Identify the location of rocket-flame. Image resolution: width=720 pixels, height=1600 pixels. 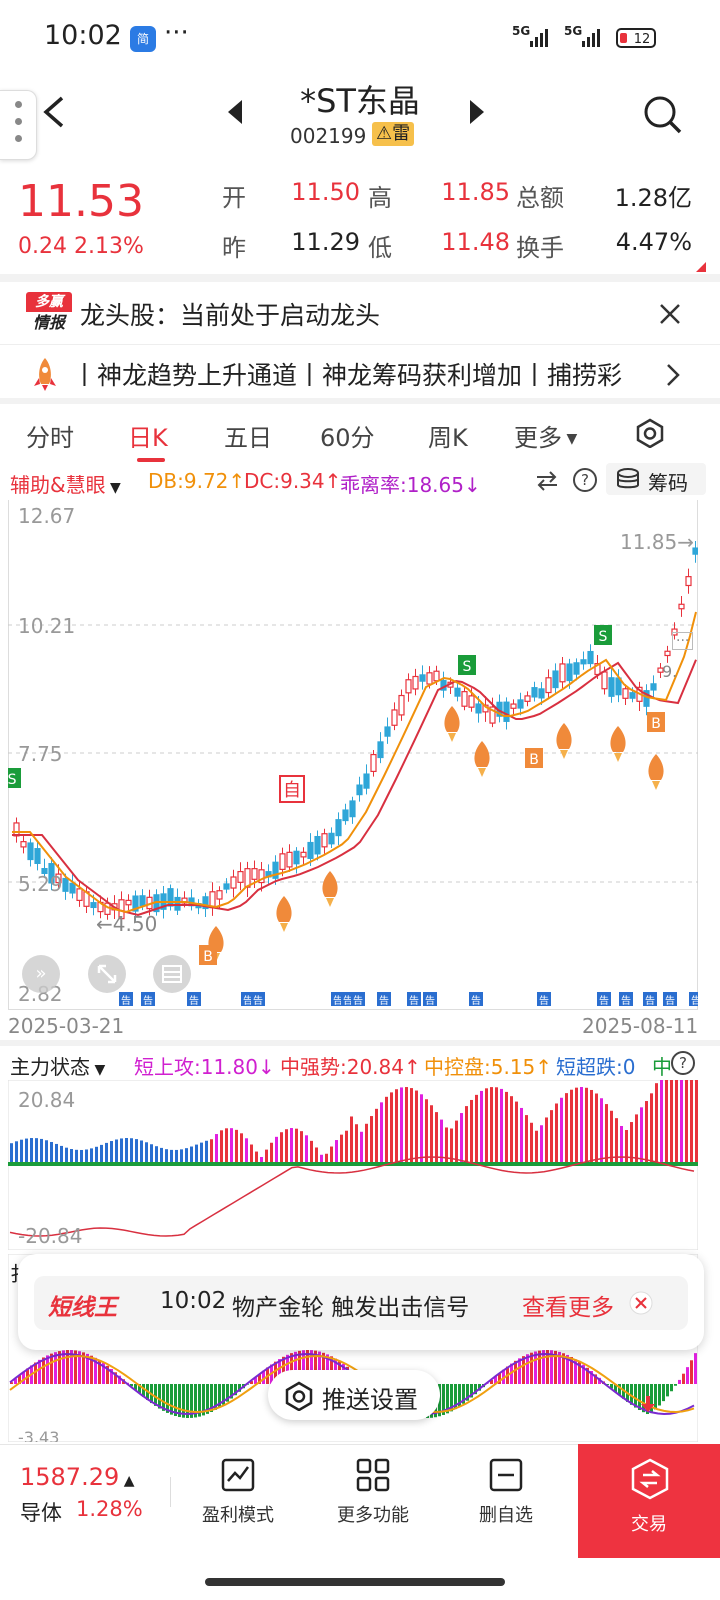
(452, 737).